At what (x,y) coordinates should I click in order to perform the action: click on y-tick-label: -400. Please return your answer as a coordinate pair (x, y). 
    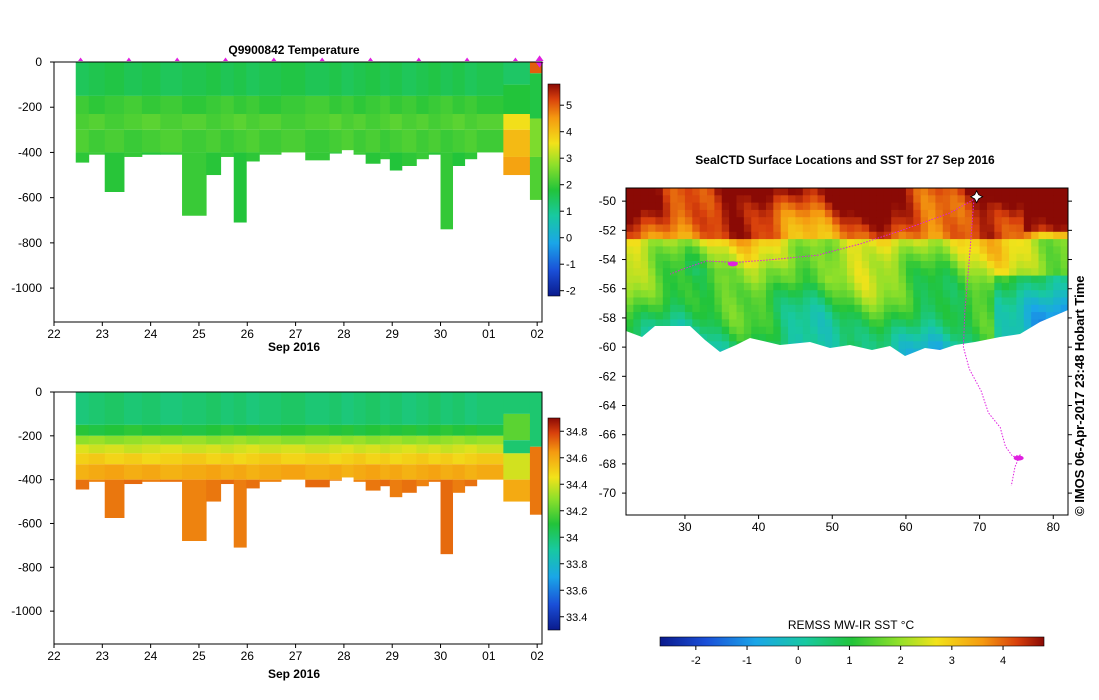
    Looking at the image, I should click on (30, 152).